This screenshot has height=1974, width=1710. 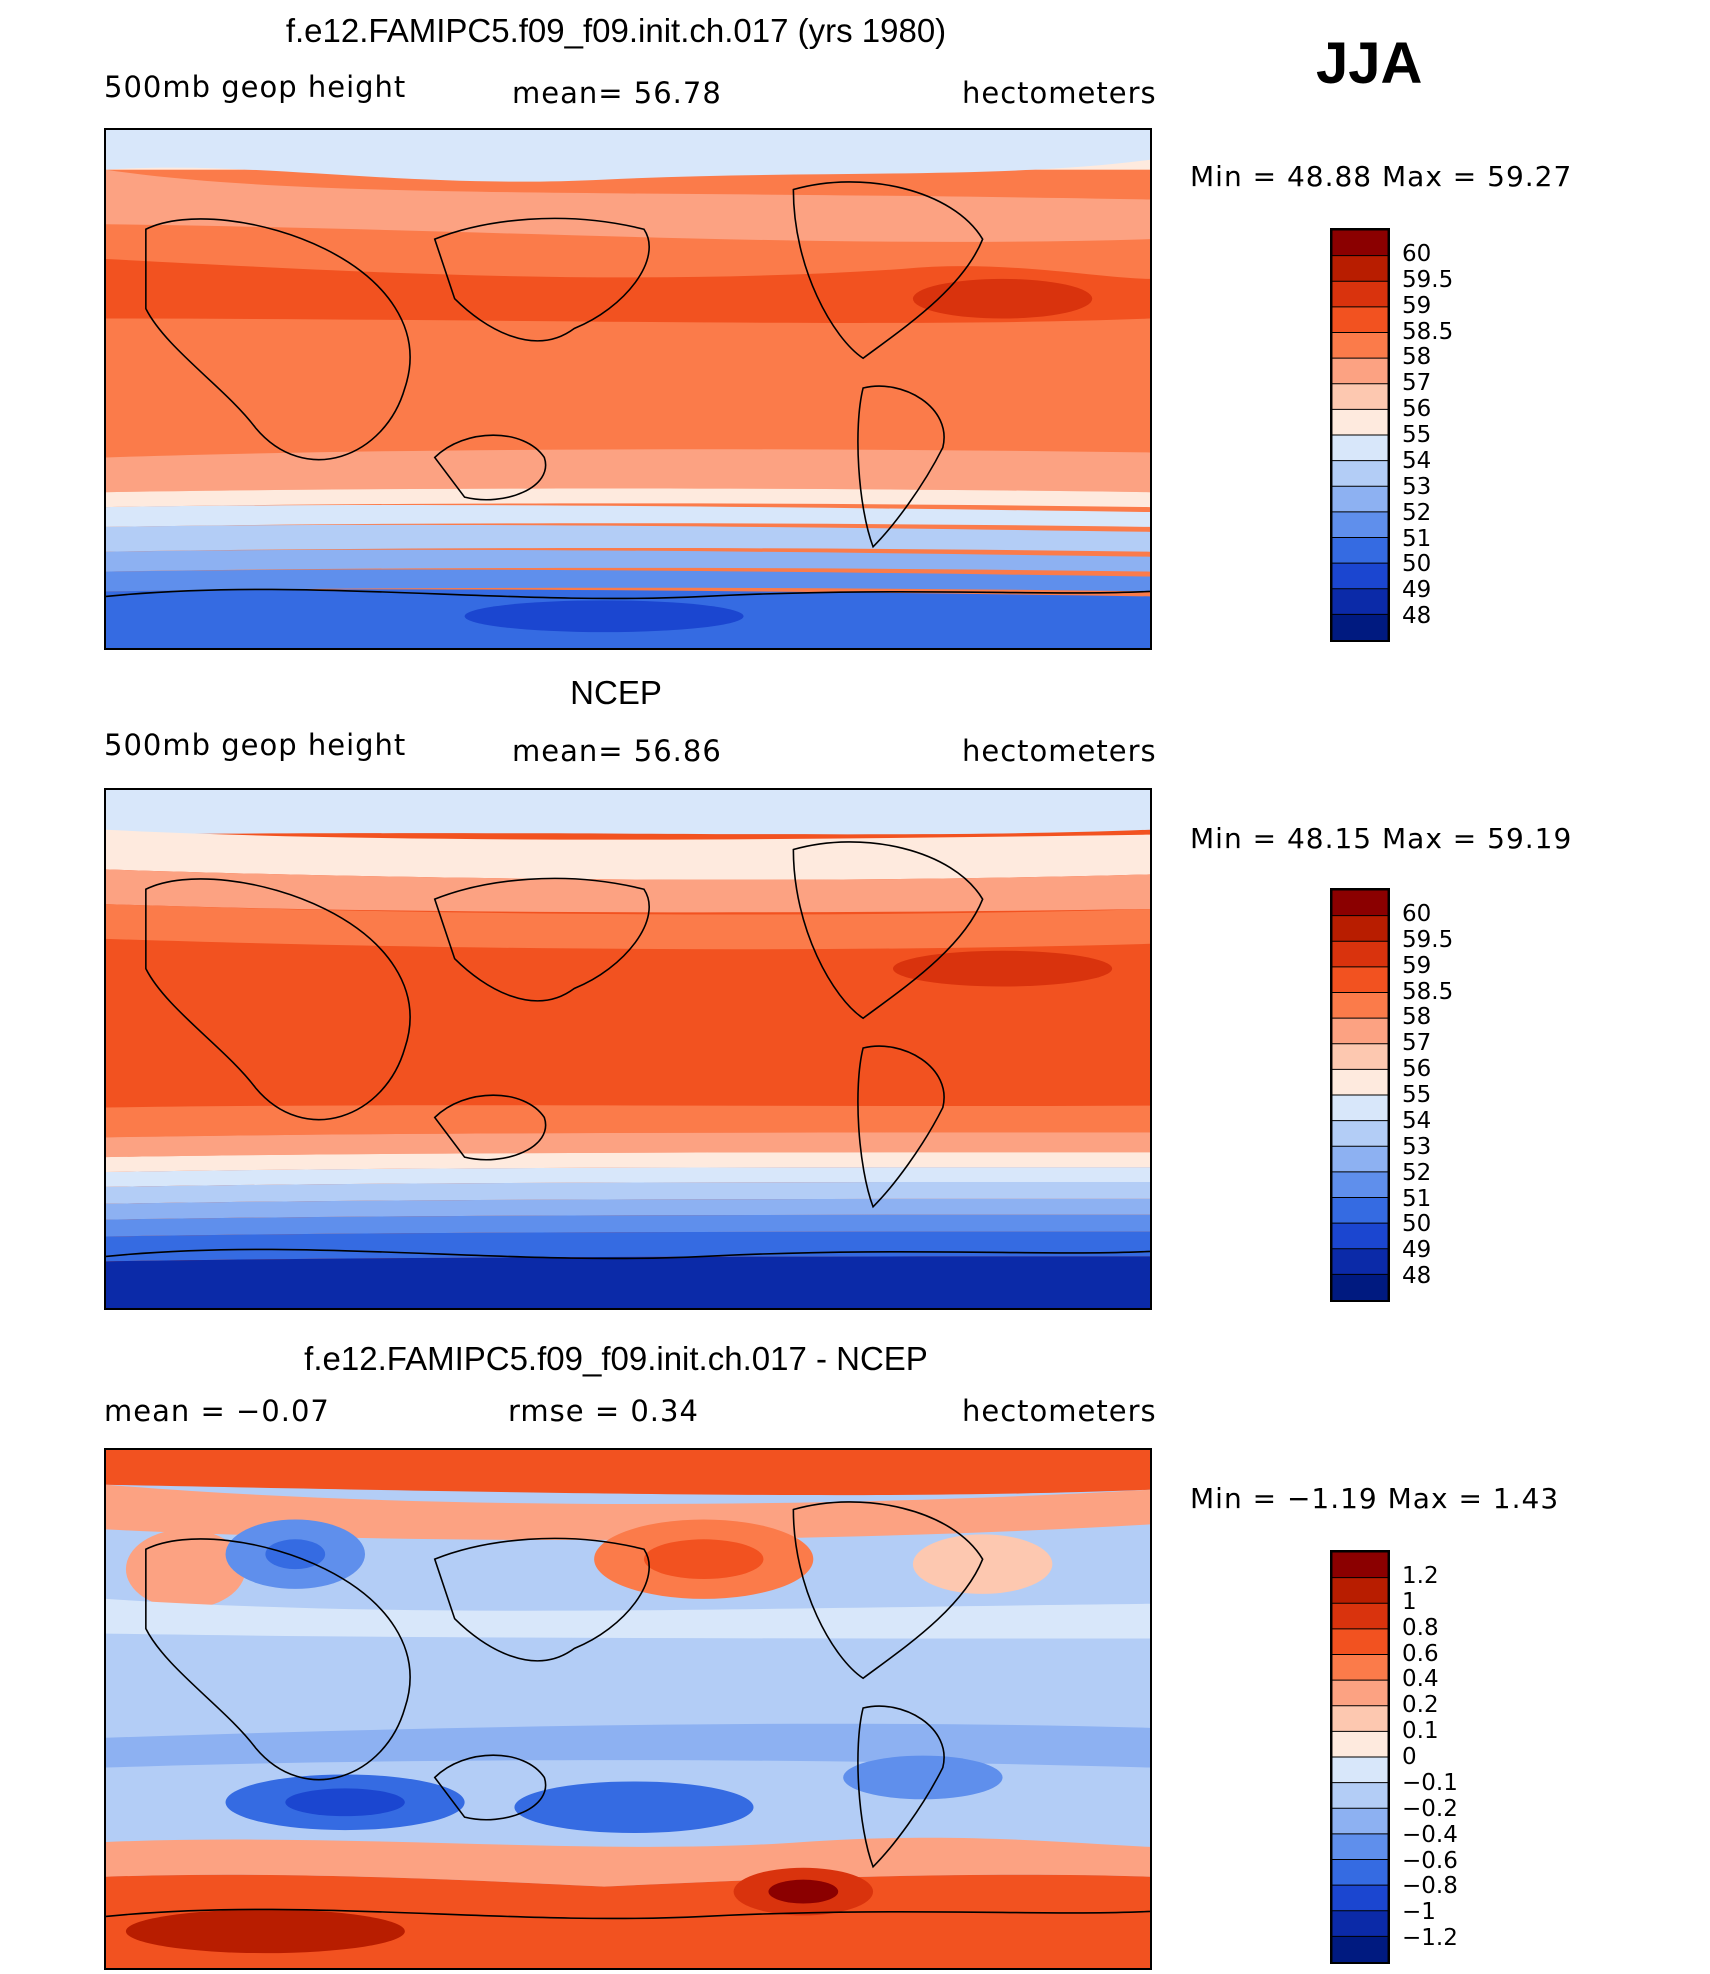 I want to click on panel1-units-label: hectometers, so click(x=1059, y=93).